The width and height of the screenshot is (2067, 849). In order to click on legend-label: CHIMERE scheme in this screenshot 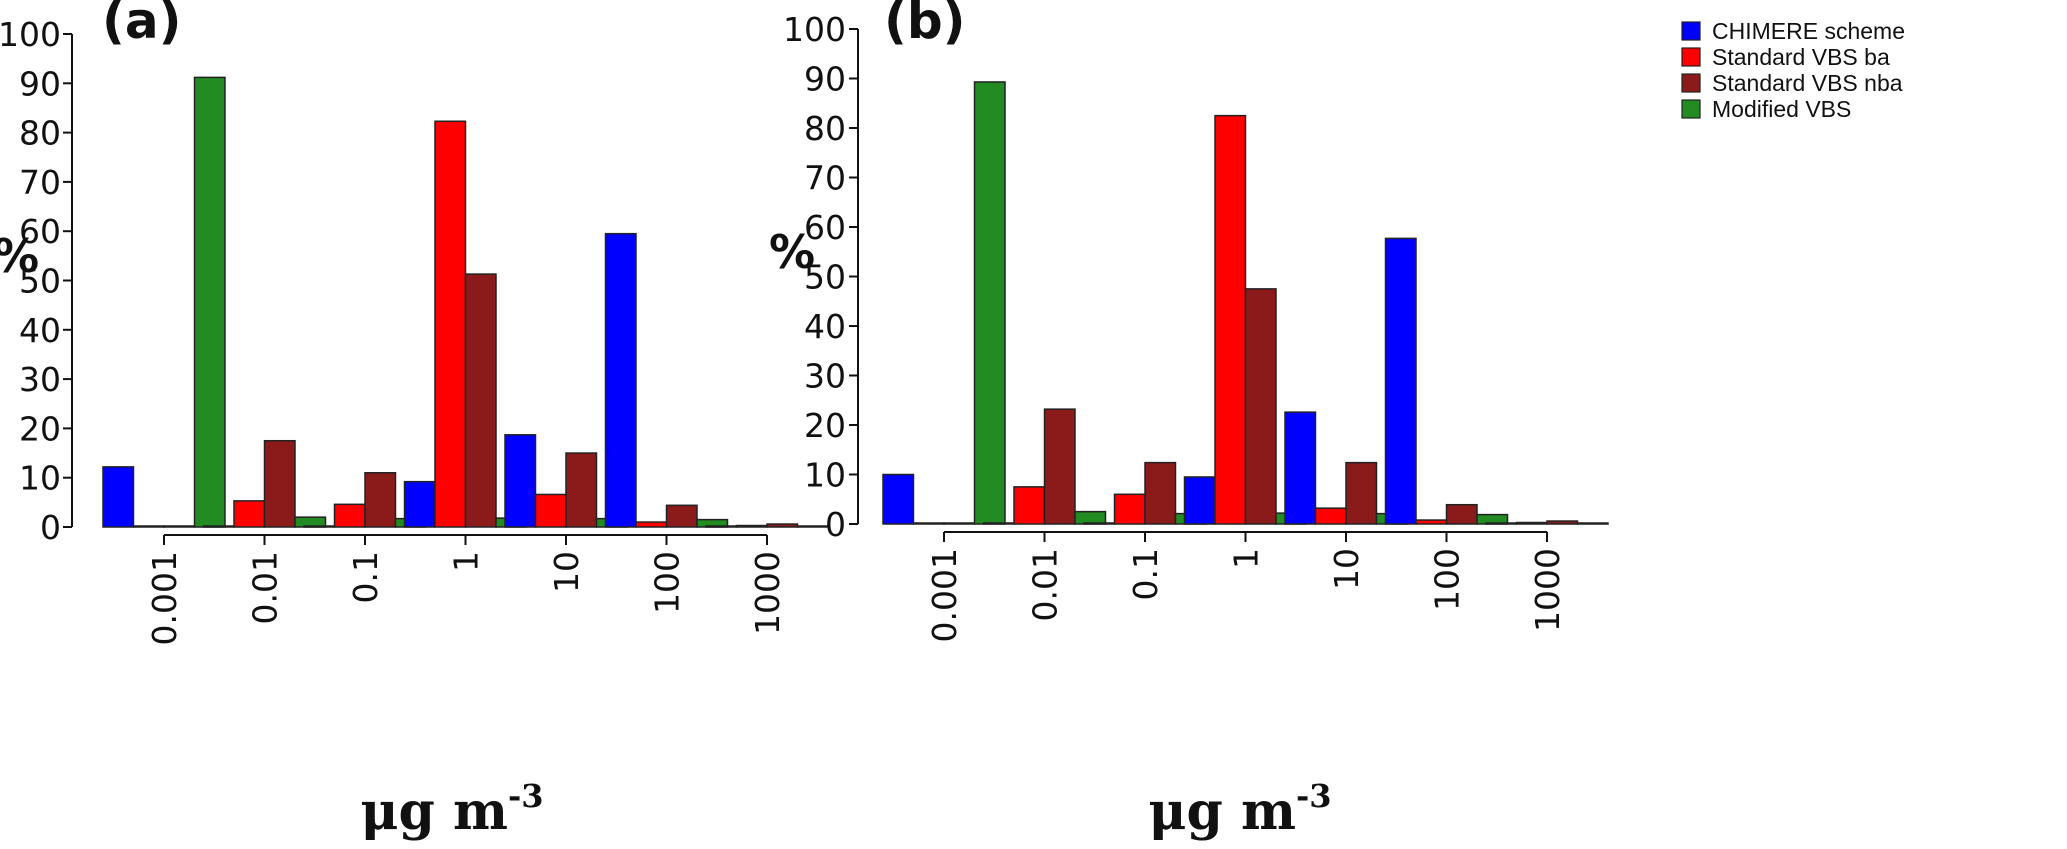, I will do `click(1808, 31)`.